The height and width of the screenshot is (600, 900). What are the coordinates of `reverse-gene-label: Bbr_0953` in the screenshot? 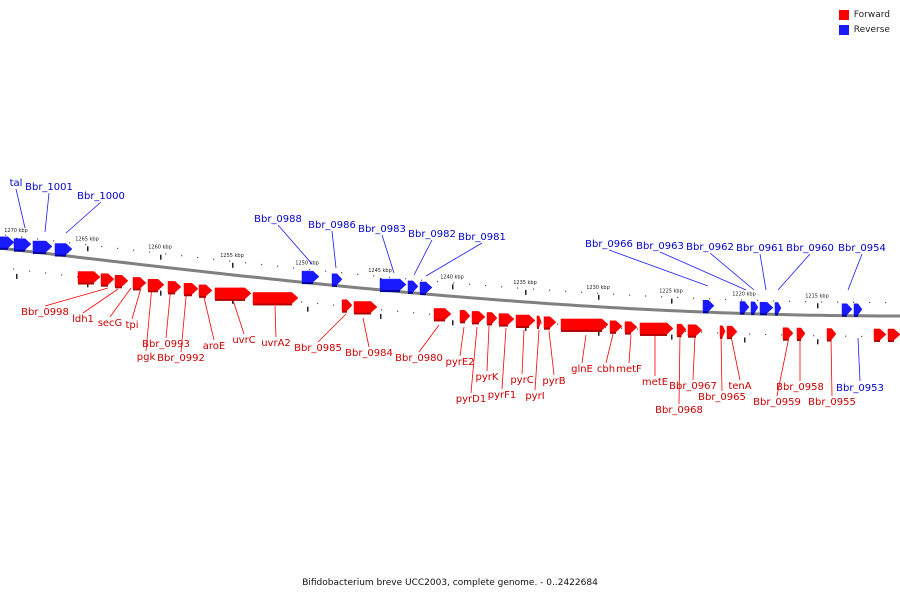 It's located at (860, 388).